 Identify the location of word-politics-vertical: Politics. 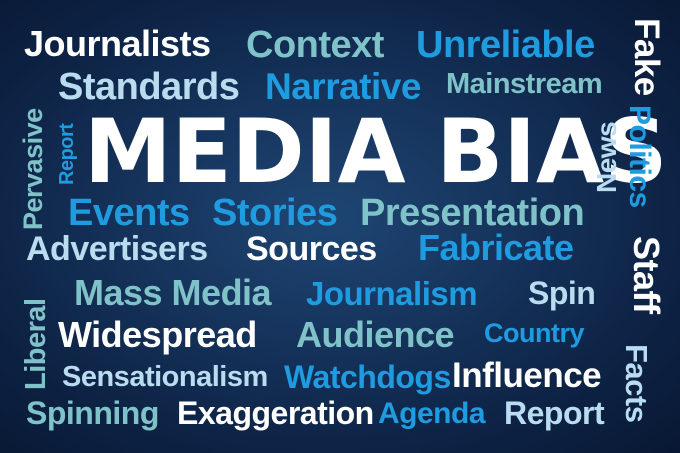
(639, 156).